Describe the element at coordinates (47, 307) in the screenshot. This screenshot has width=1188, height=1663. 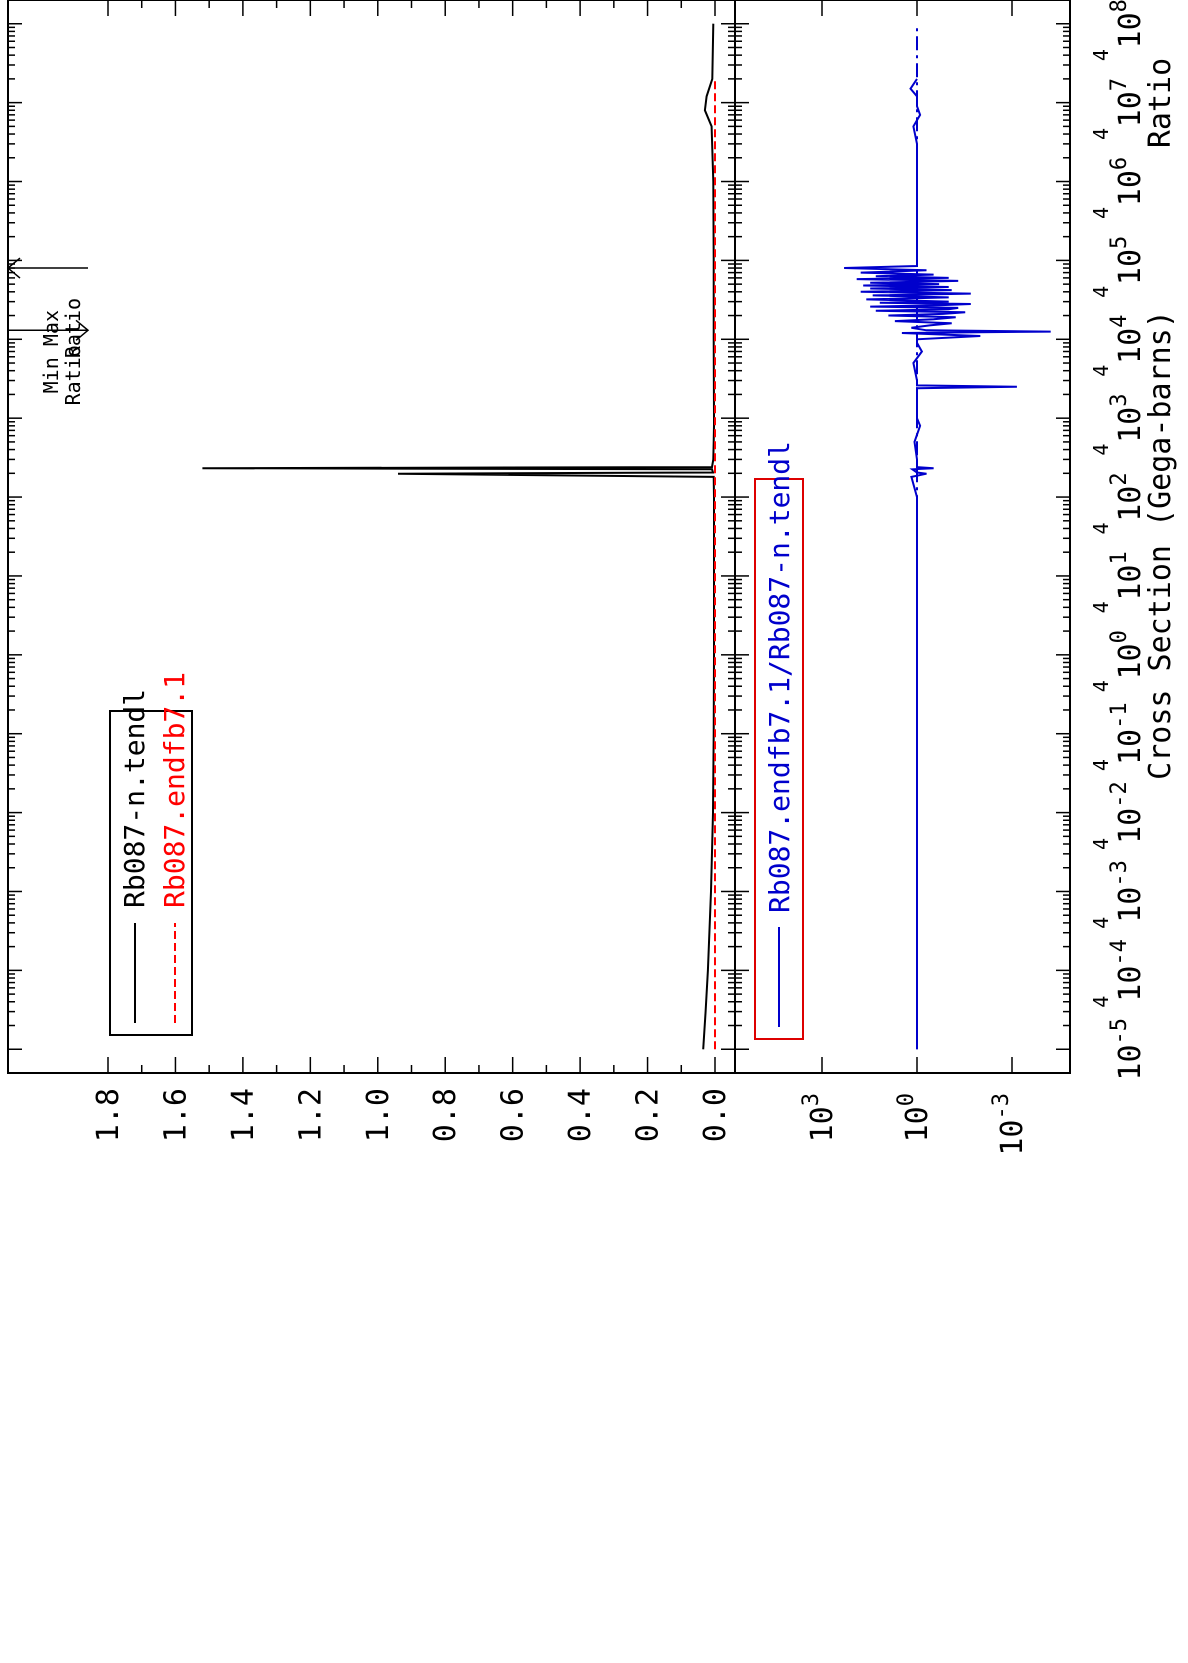
I see `max-ratio-marker: Max Ratio` at that location.